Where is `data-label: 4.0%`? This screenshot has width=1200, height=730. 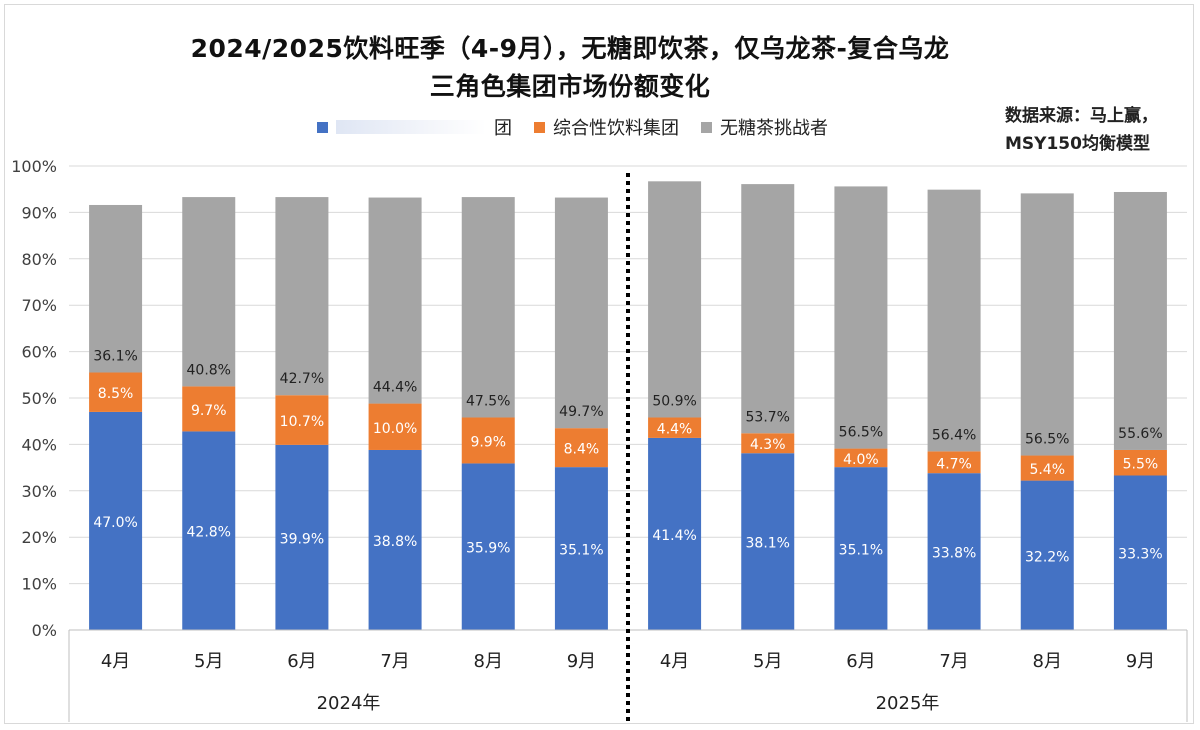 data-label: 4.0% is located at coordinates (861, 460).